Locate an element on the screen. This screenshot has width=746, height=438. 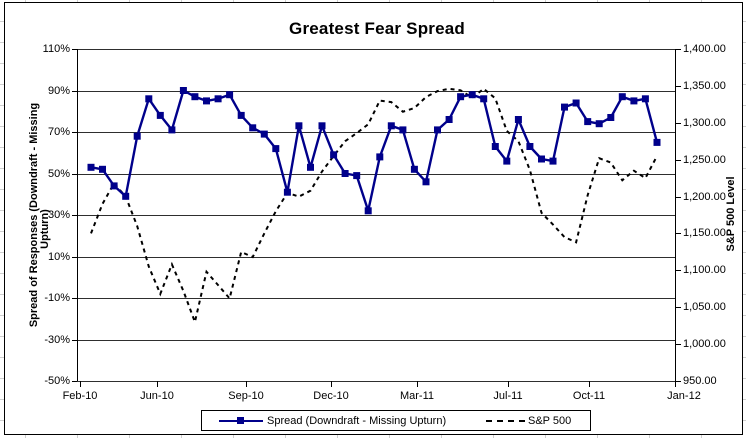
x-axis-tick-label: Feb-10 is located at coordinates (80, 396).